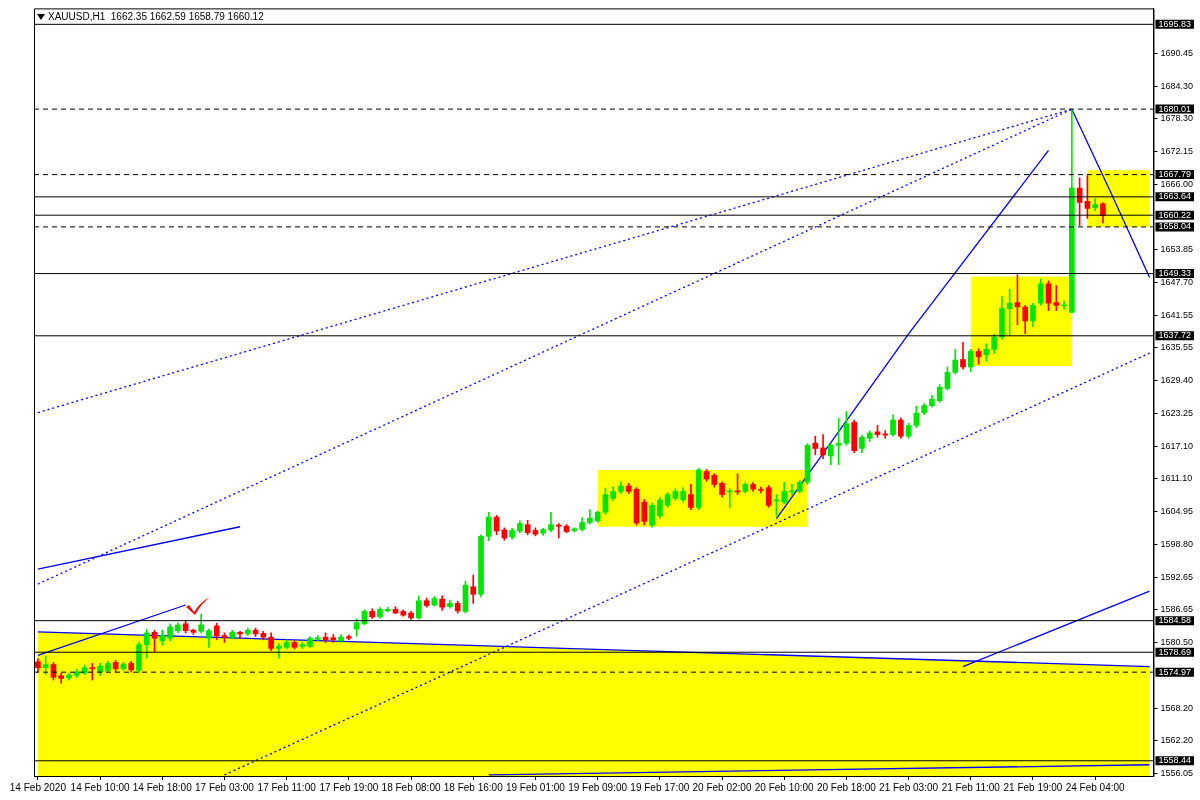  I want to click on y-tick-label: 1641.55, so click(1177, 314).